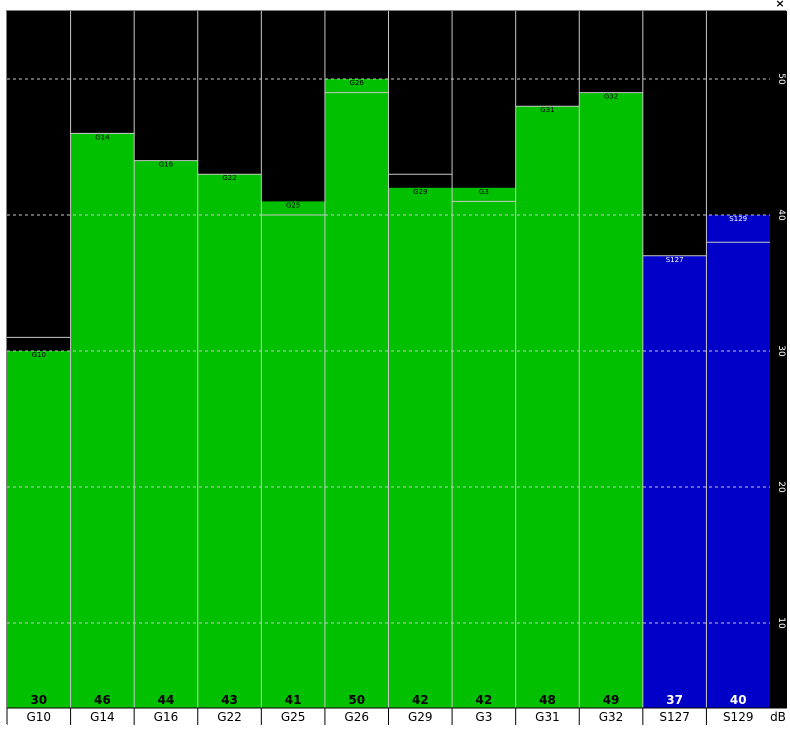  I want to click on category-label-g29: G29, so click(420, 717).